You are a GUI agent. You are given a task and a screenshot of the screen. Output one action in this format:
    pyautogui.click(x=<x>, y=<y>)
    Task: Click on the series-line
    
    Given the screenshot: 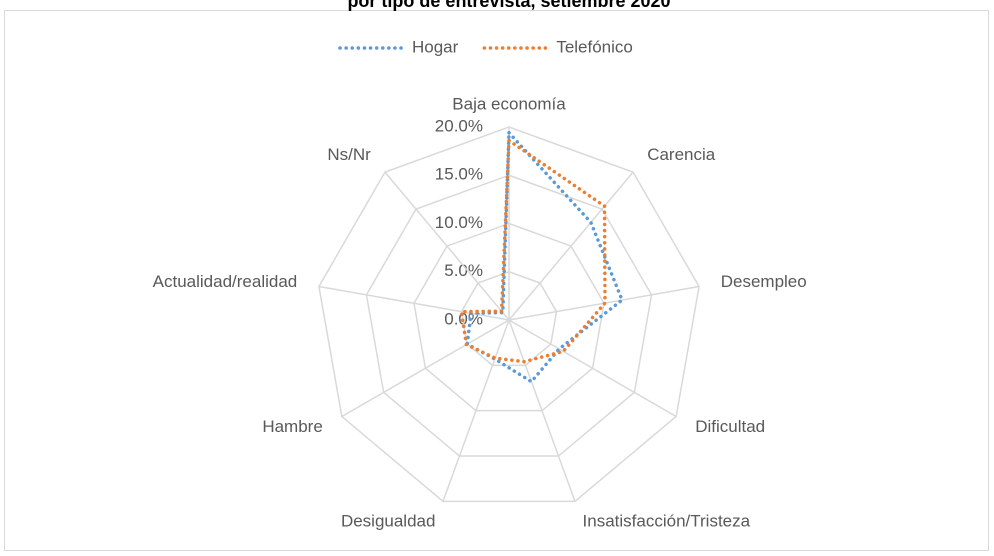 What is the action you would take?
    pyautogui.click(x=533, y=250)
    